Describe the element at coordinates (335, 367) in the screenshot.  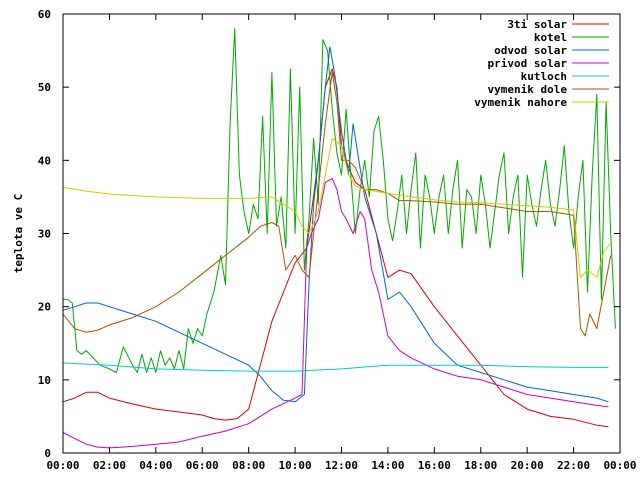
I see `series-line-kutloch` at that location.